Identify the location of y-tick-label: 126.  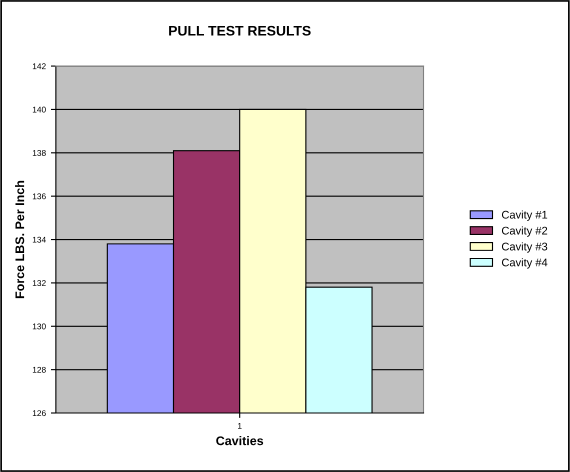
(39, 413).